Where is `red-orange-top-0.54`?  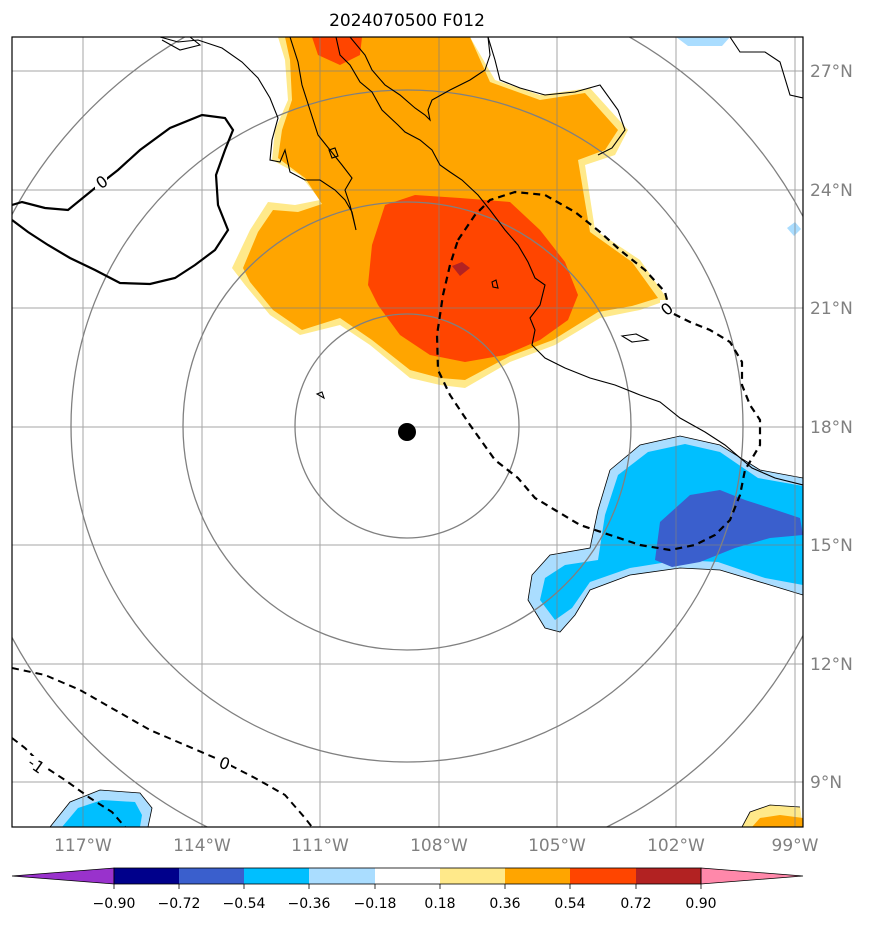
red-orange-top-0.54 is located at coordinates (337, 51).